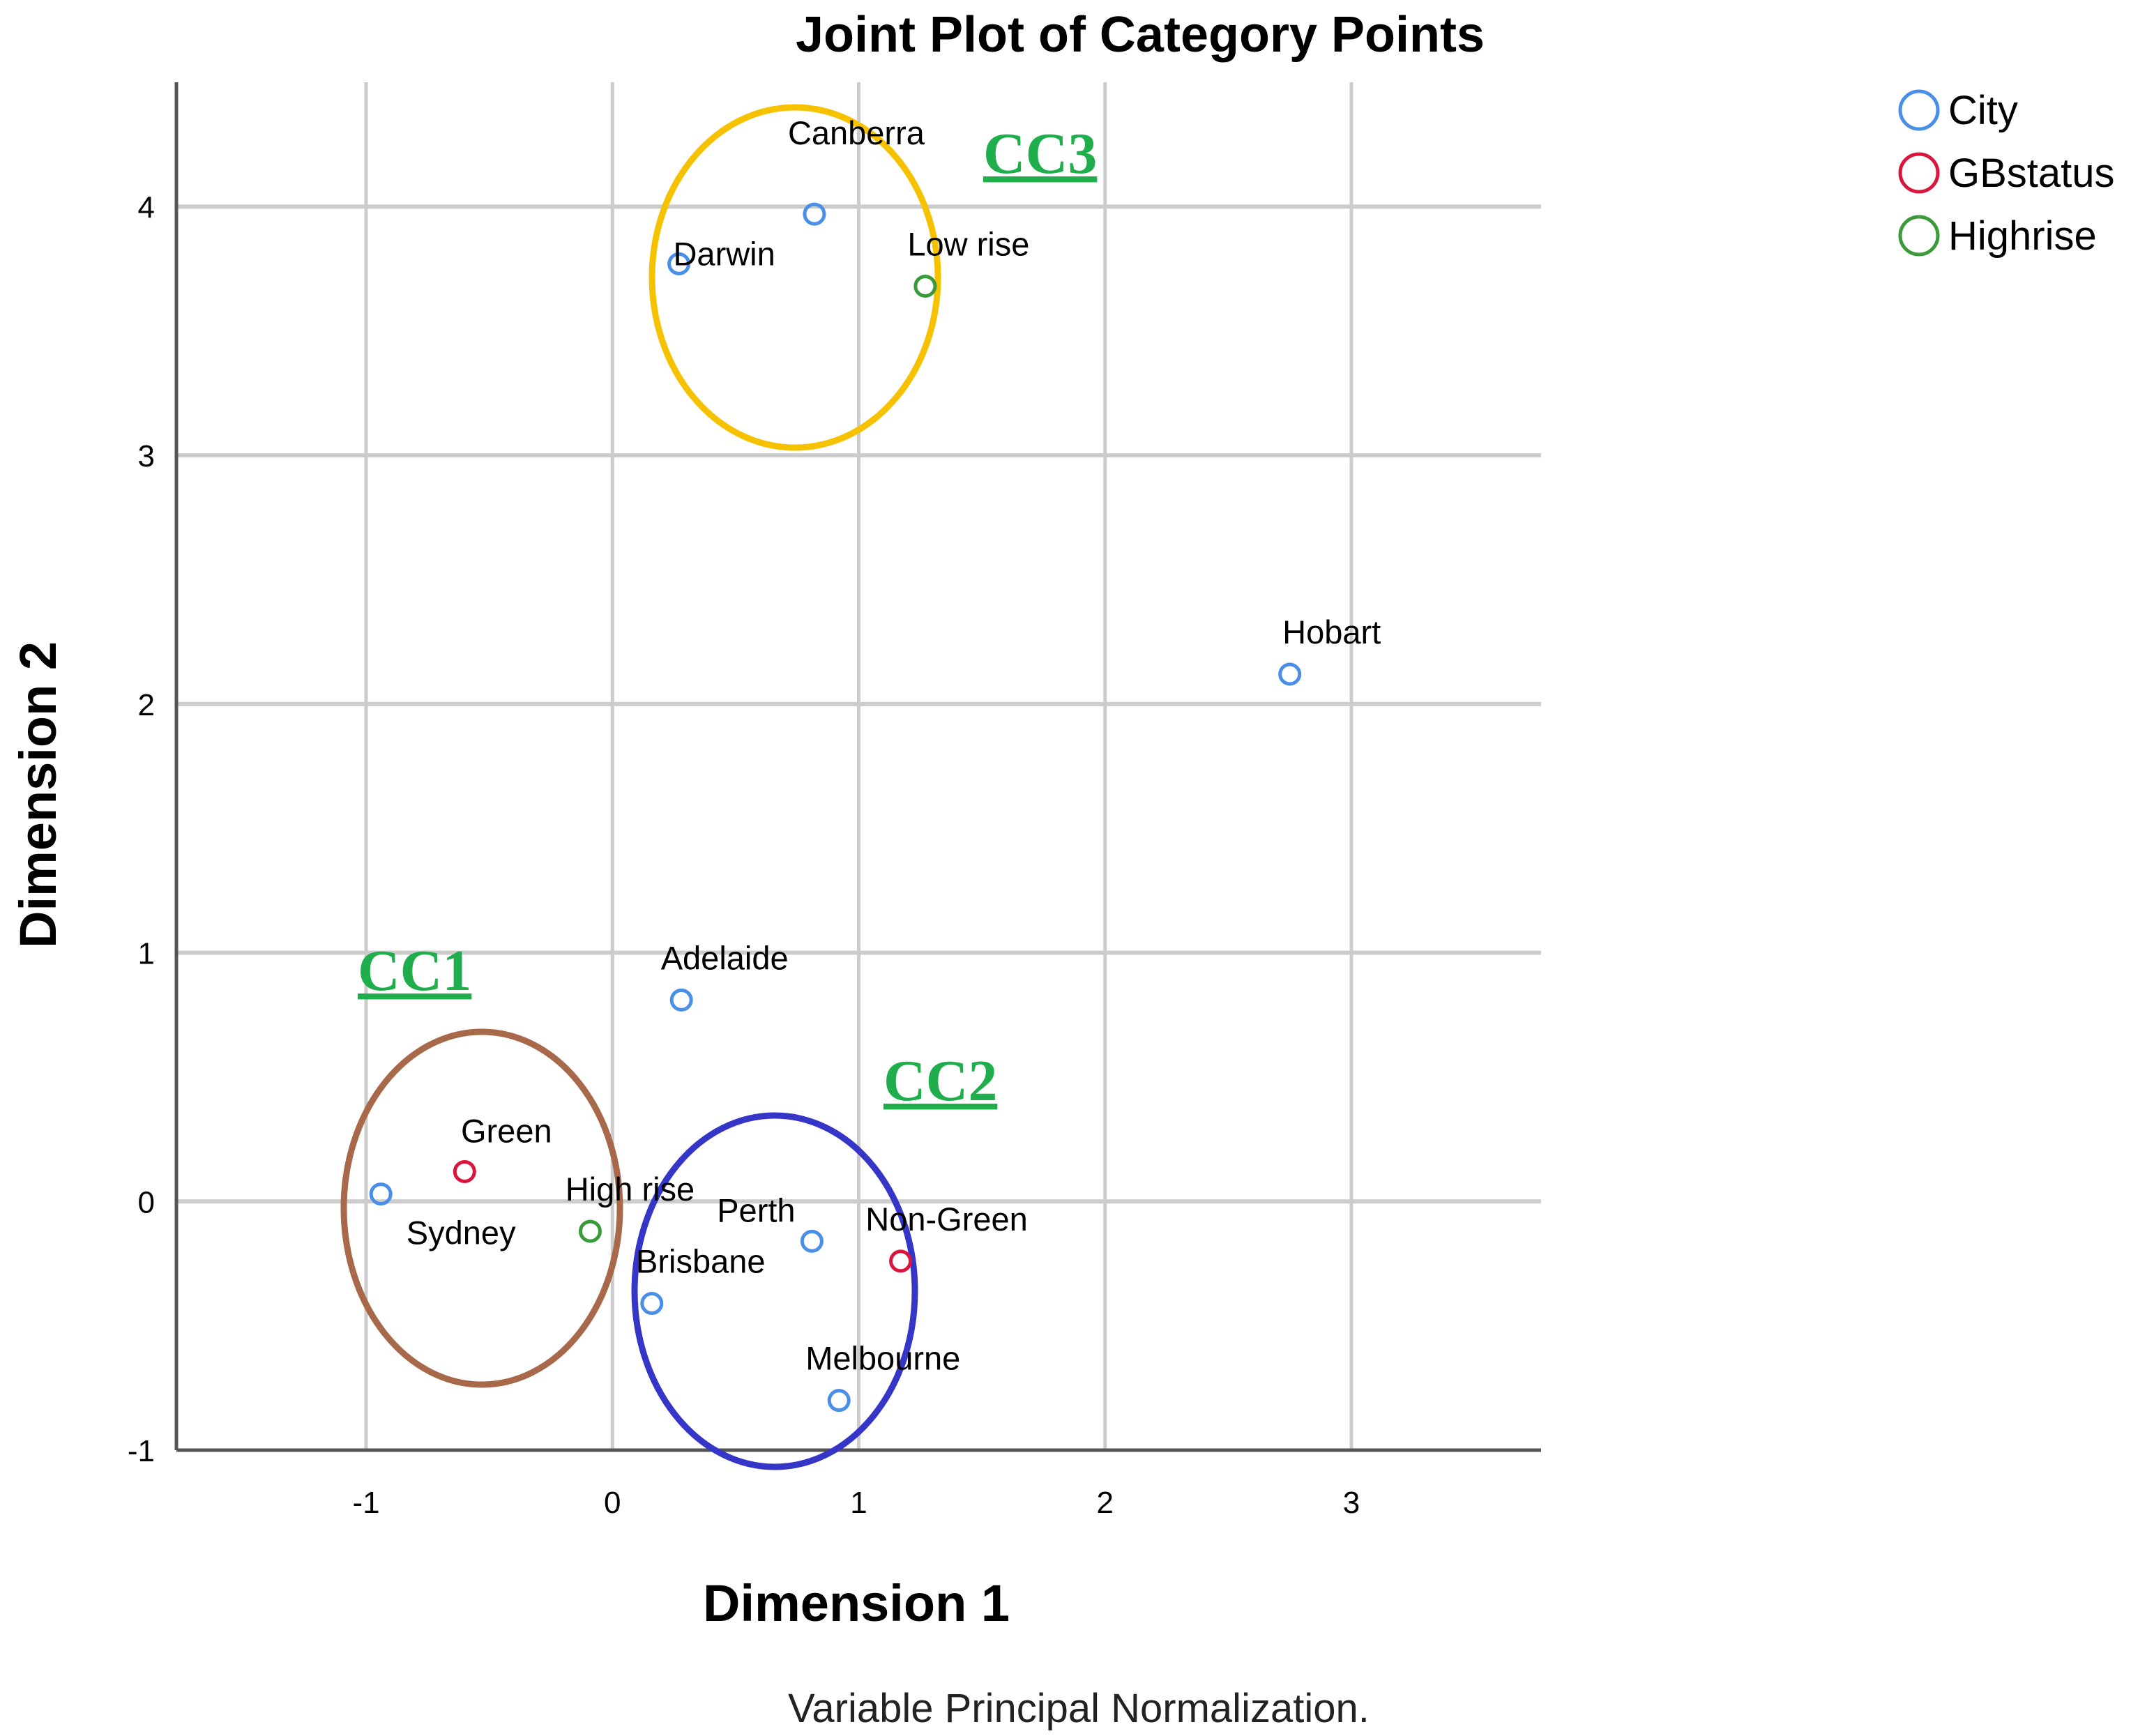 The width and height of the screenshot is (2154, 1736). Describe the element at coordinates (968, 245) in the screenshot. I see `point-label-low-rise: Low rise` at that location.